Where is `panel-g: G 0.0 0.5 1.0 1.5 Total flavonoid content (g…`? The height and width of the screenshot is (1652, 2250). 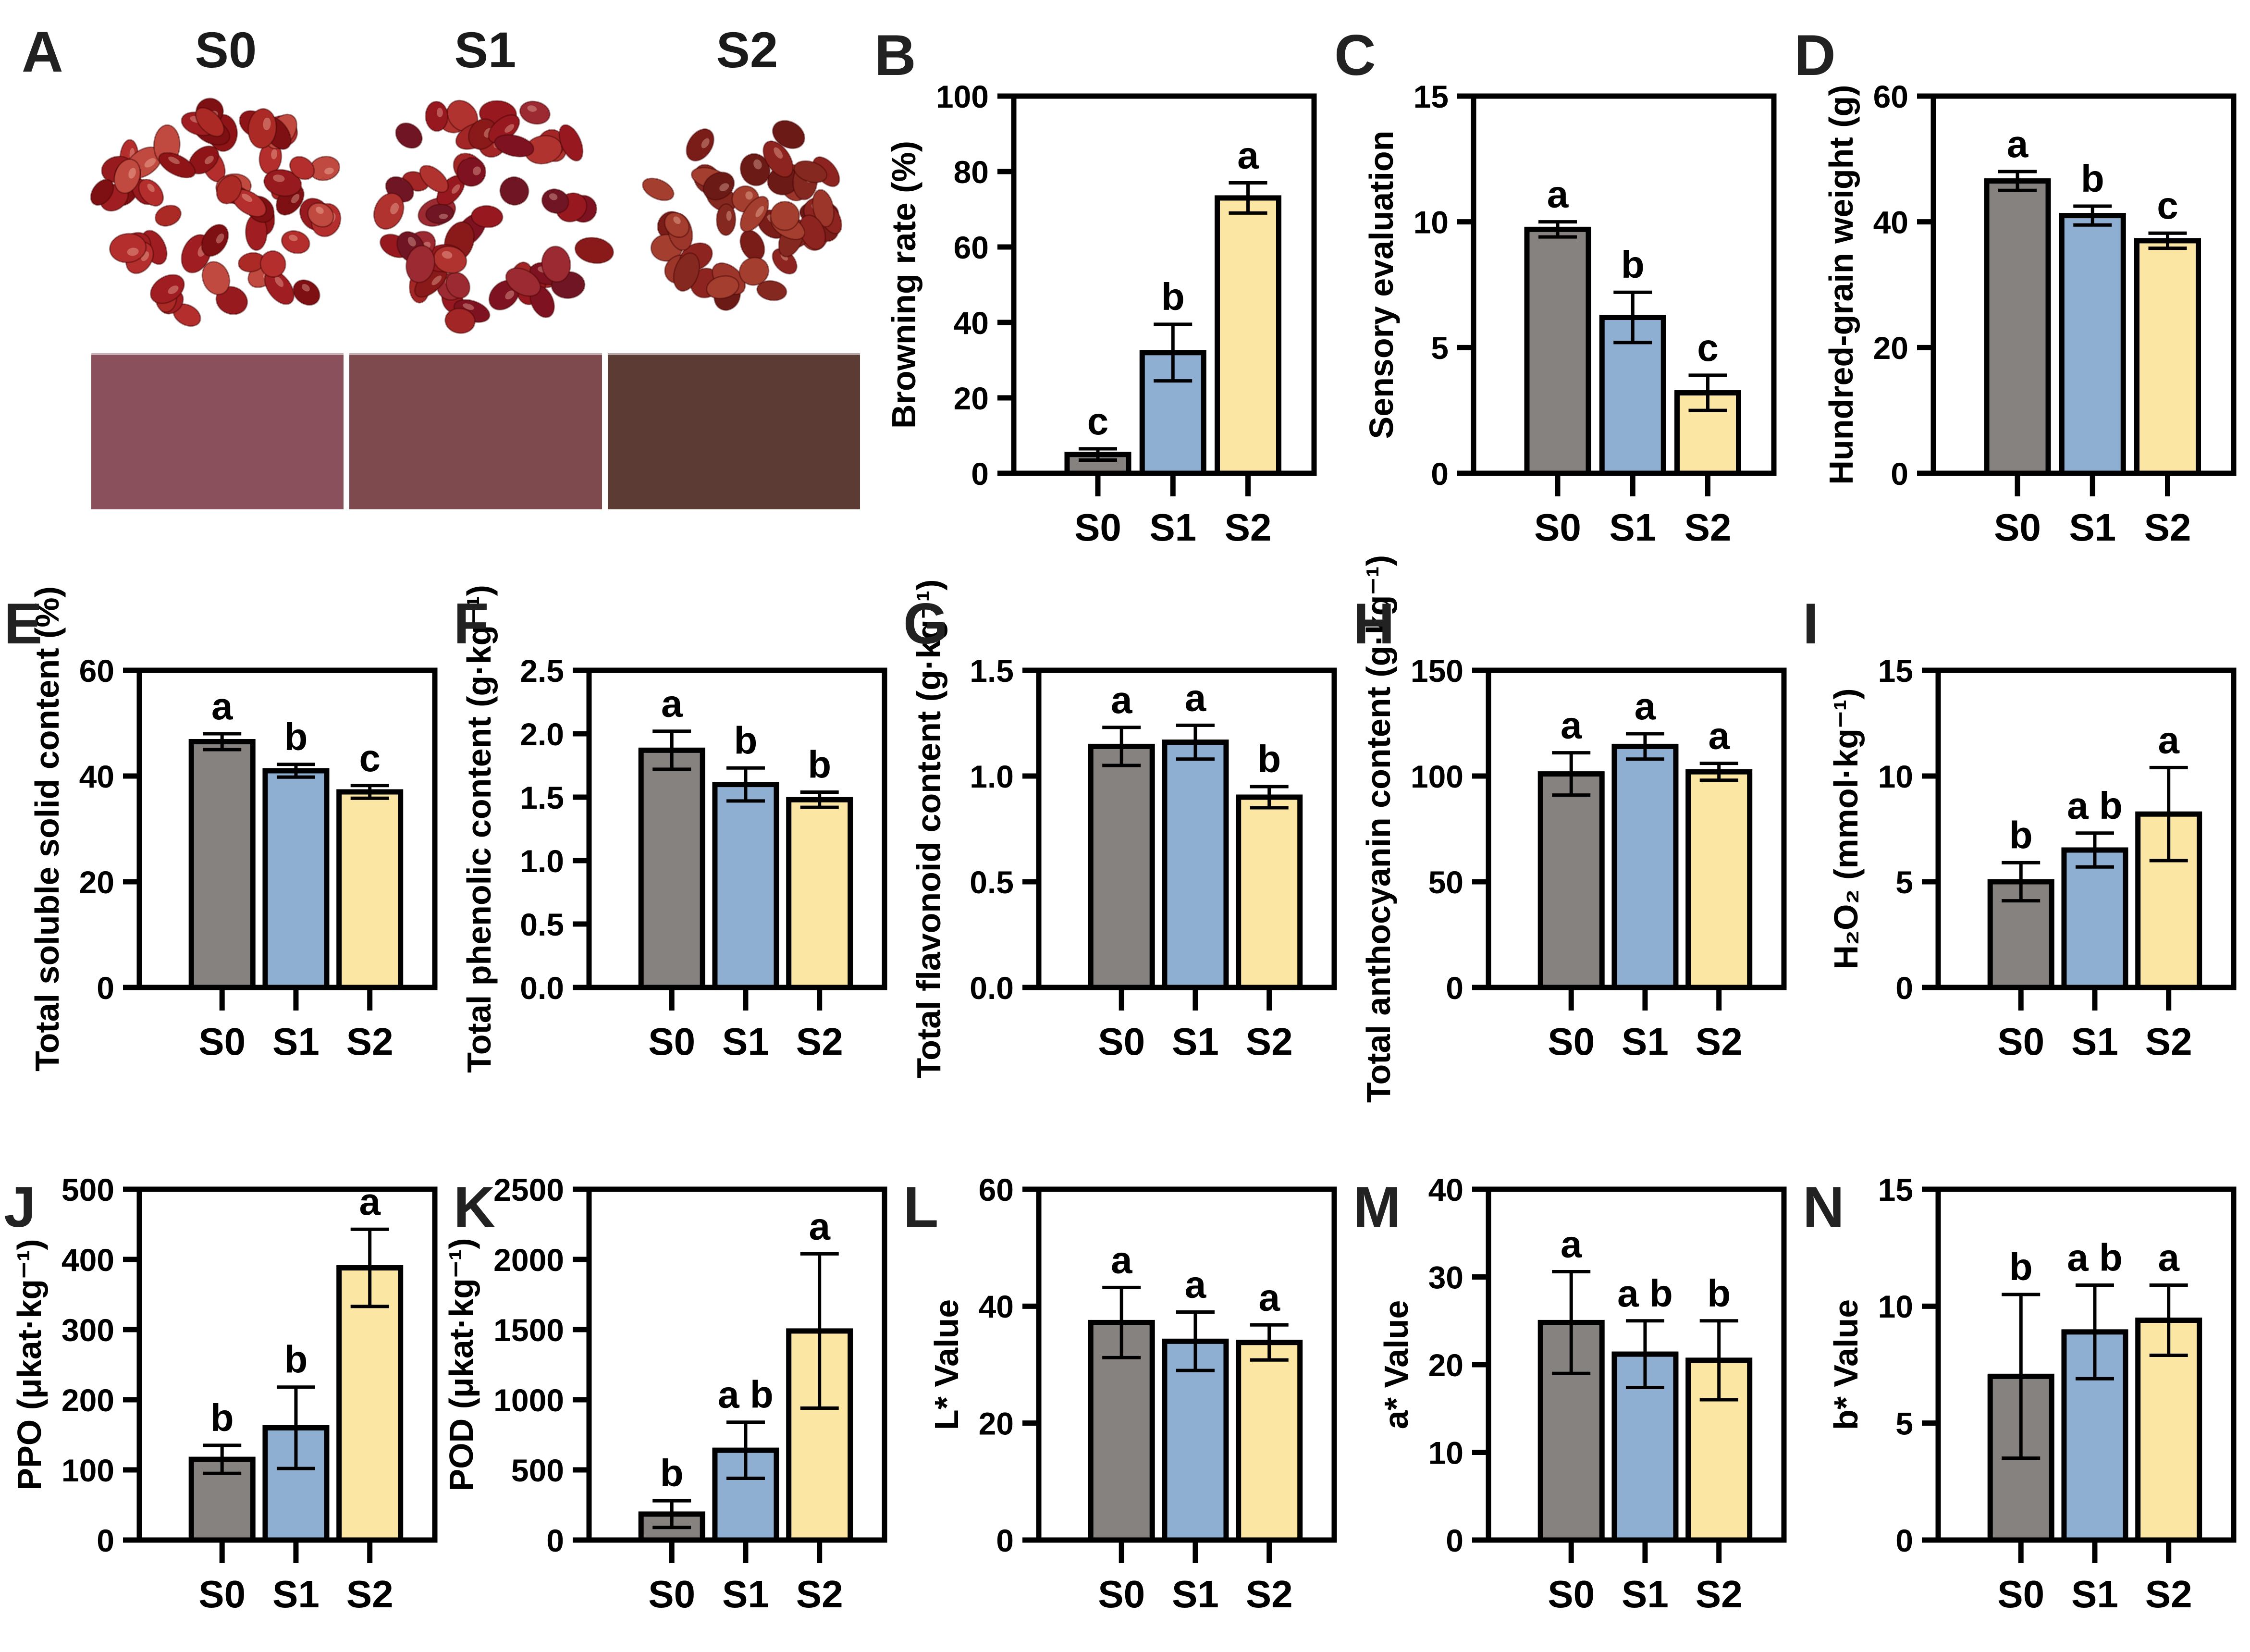 panel-g: G 0.0 0.5 1.0 1.5 Total flavonoid content (g… is located at coordinates (1124, 853).